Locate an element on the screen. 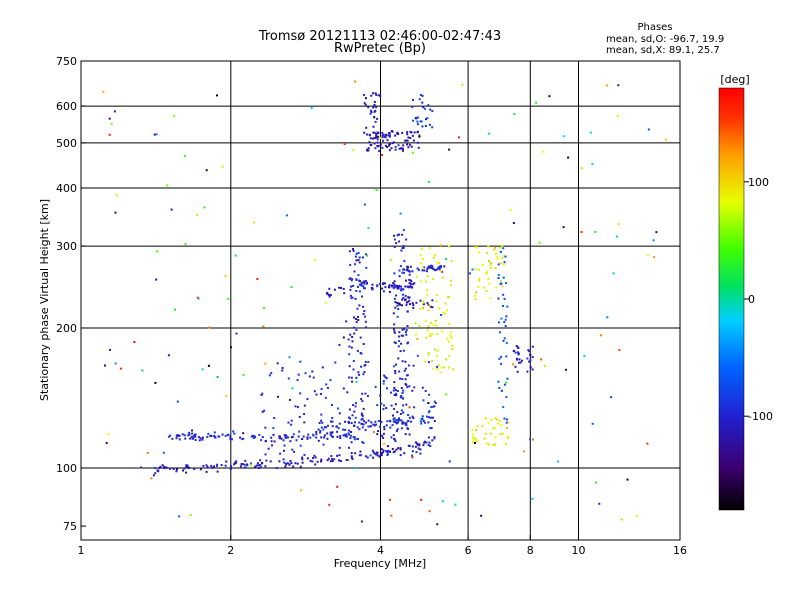  colorbar-tick-label: -100 is located at coordinates (760, 416).